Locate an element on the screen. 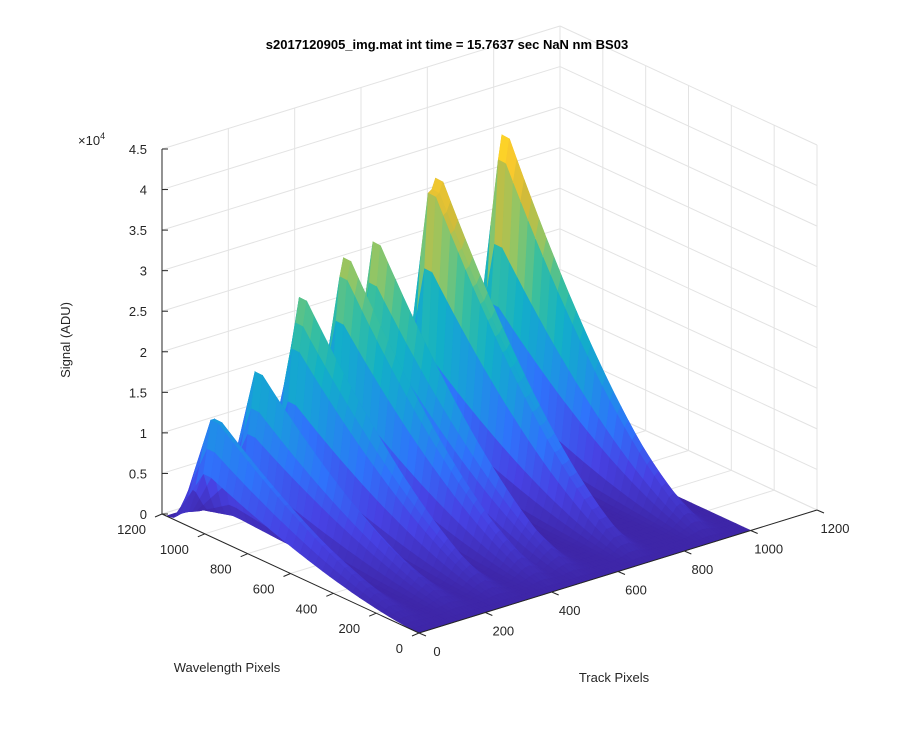  z-tick-label: 4 is located at coordinates (143, 190).